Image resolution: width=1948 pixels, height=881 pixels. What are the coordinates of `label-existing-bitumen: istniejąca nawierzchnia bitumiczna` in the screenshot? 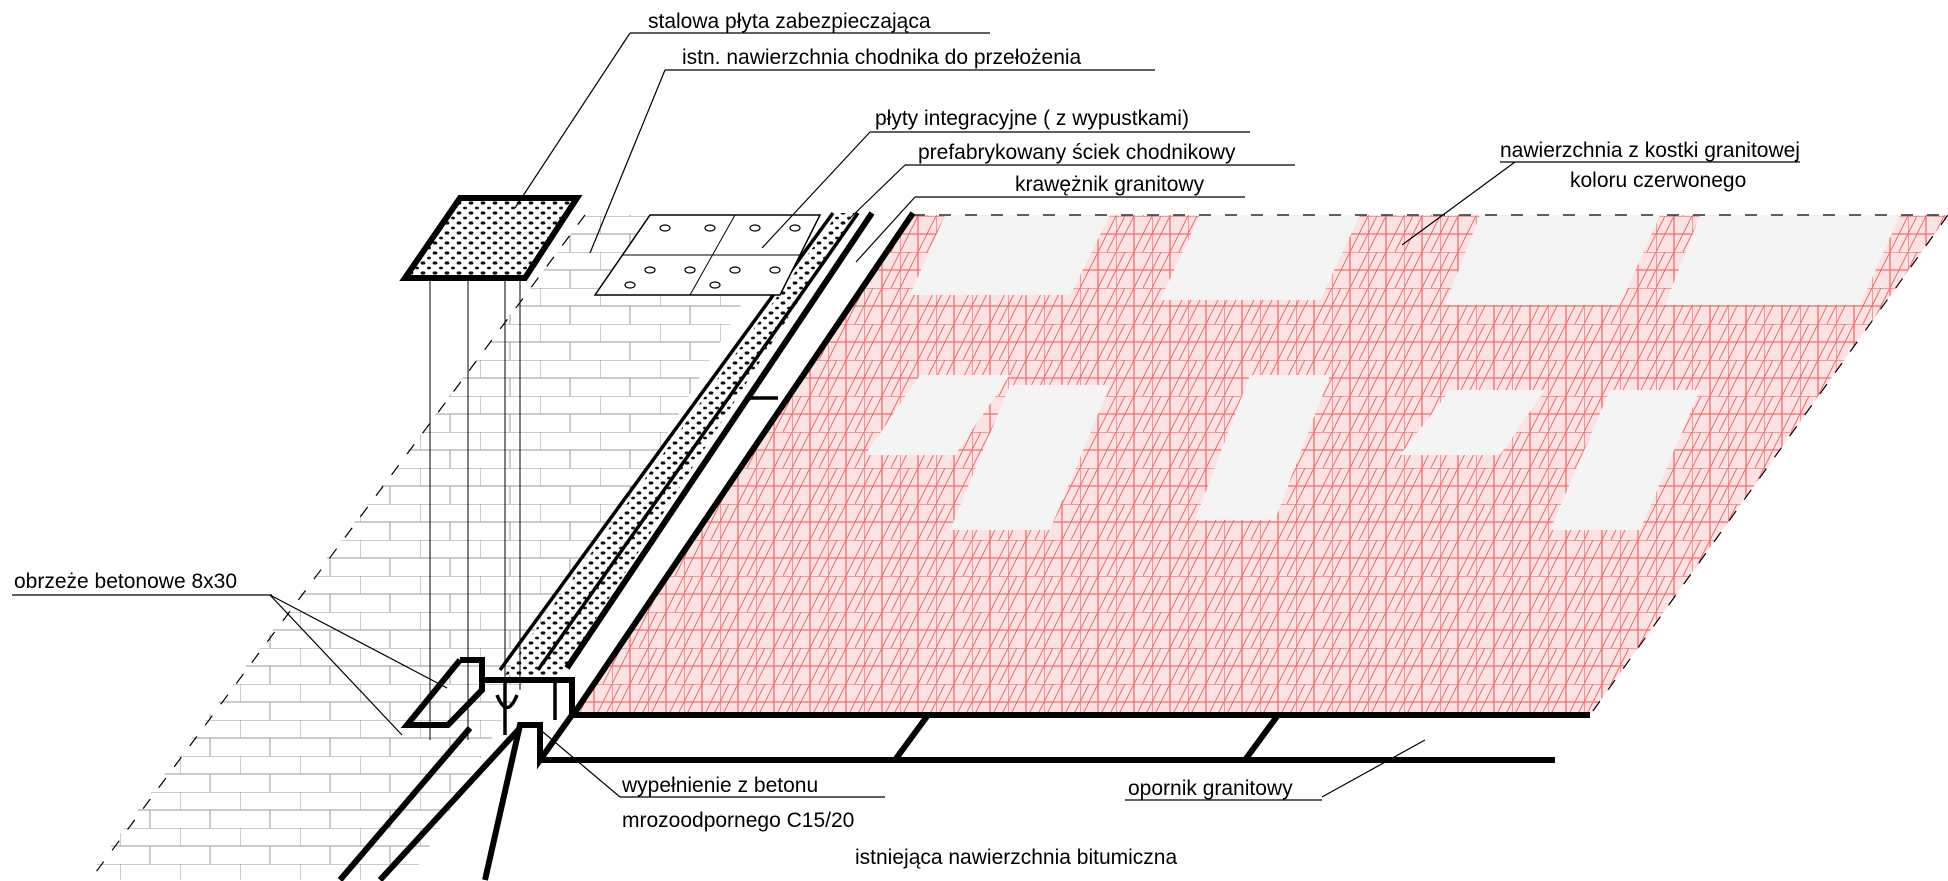 It's located at (1016, 857).